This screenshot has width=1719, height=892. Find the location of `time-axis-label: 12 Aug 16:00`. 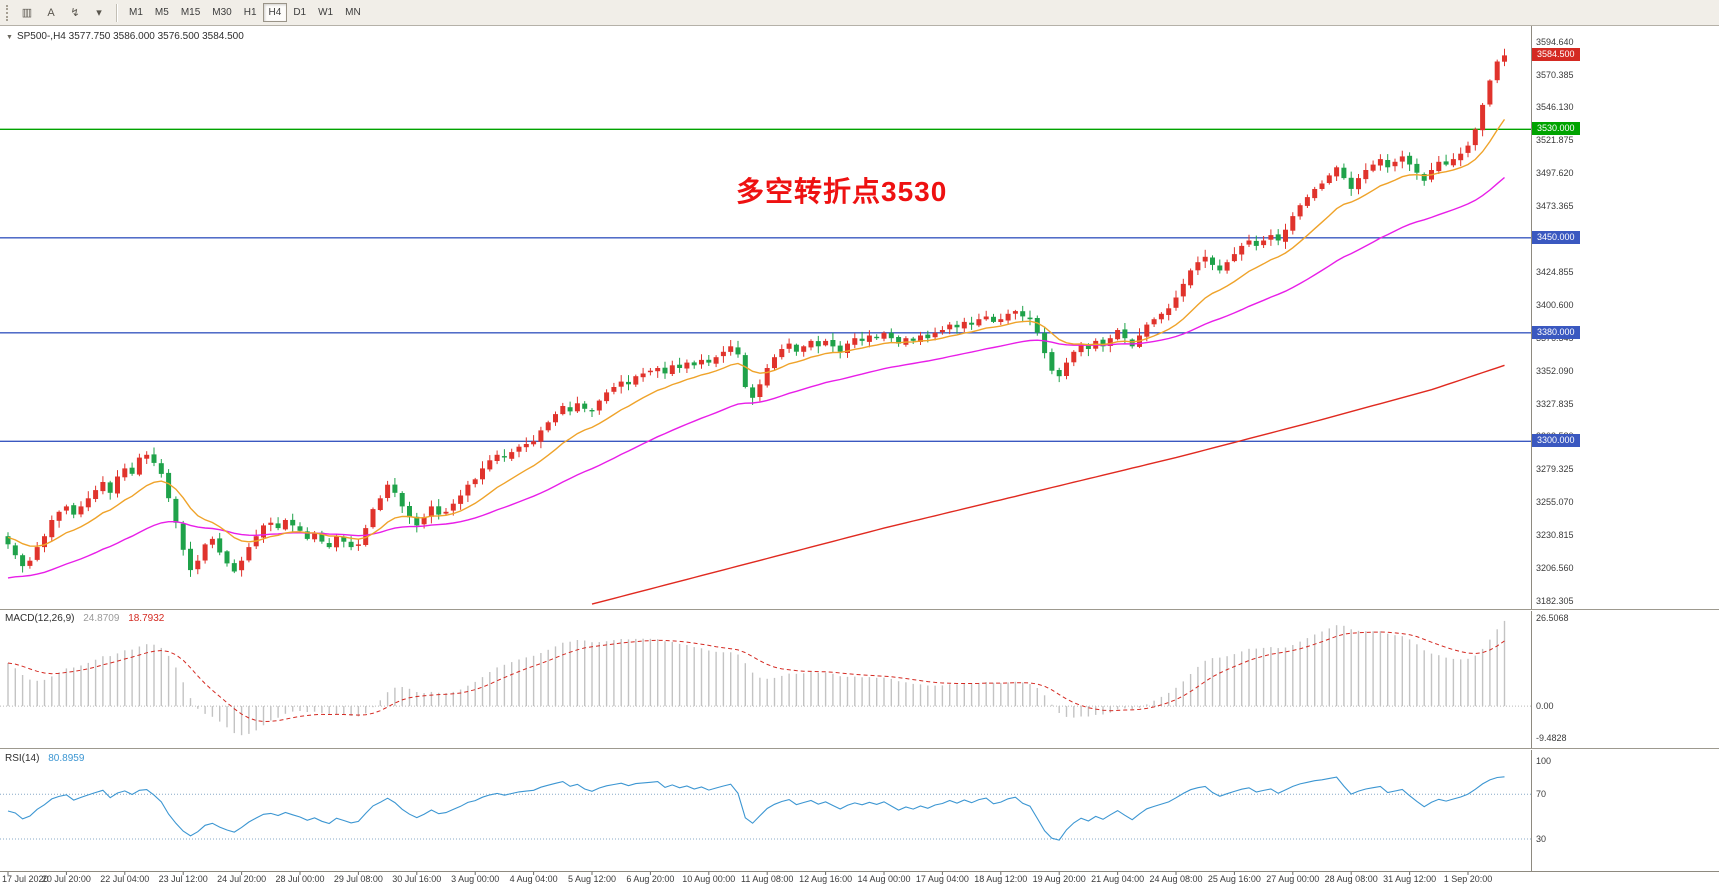

time-axis-label: 12 Aug 16:00 is located at coordinates (826, 879).